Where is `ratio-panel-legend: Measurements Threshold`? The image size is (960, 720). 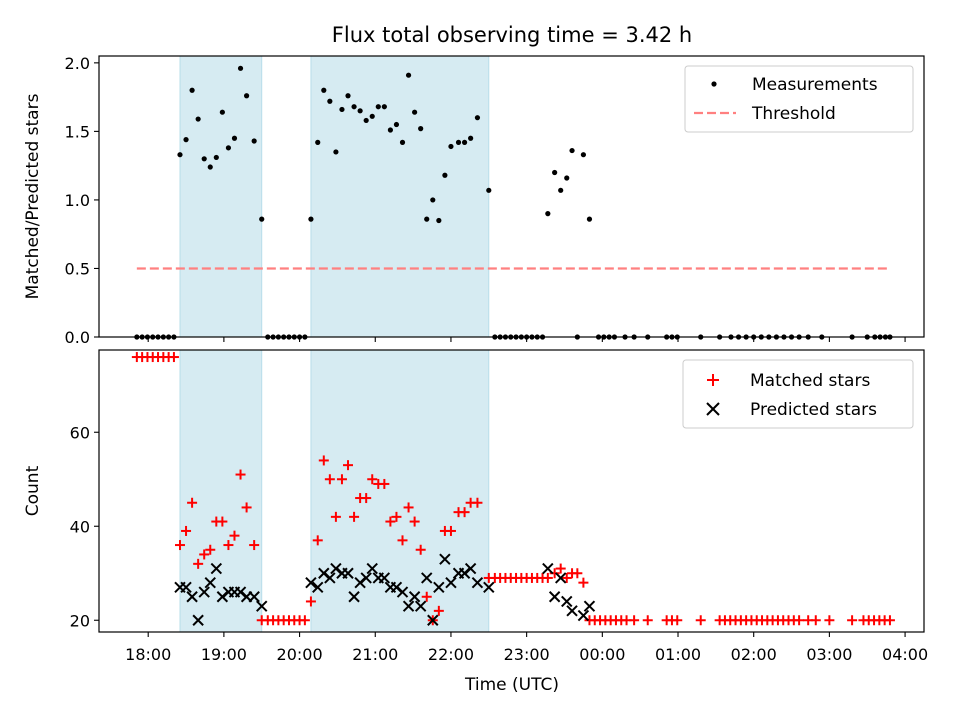 ratio-panel-legend: Measurements Threshold is located at coordinates (799, 99).